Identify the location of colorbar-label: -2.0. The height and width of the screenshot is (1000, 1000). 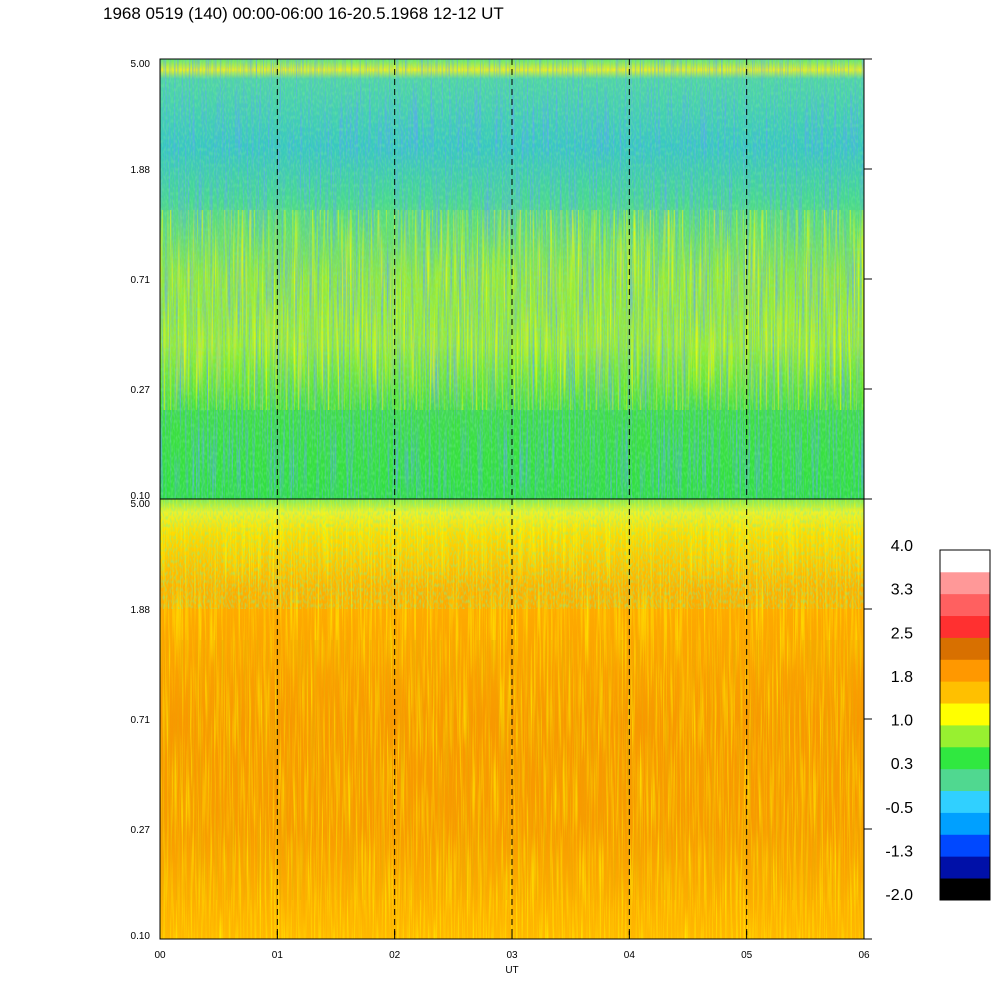
(899, 895).